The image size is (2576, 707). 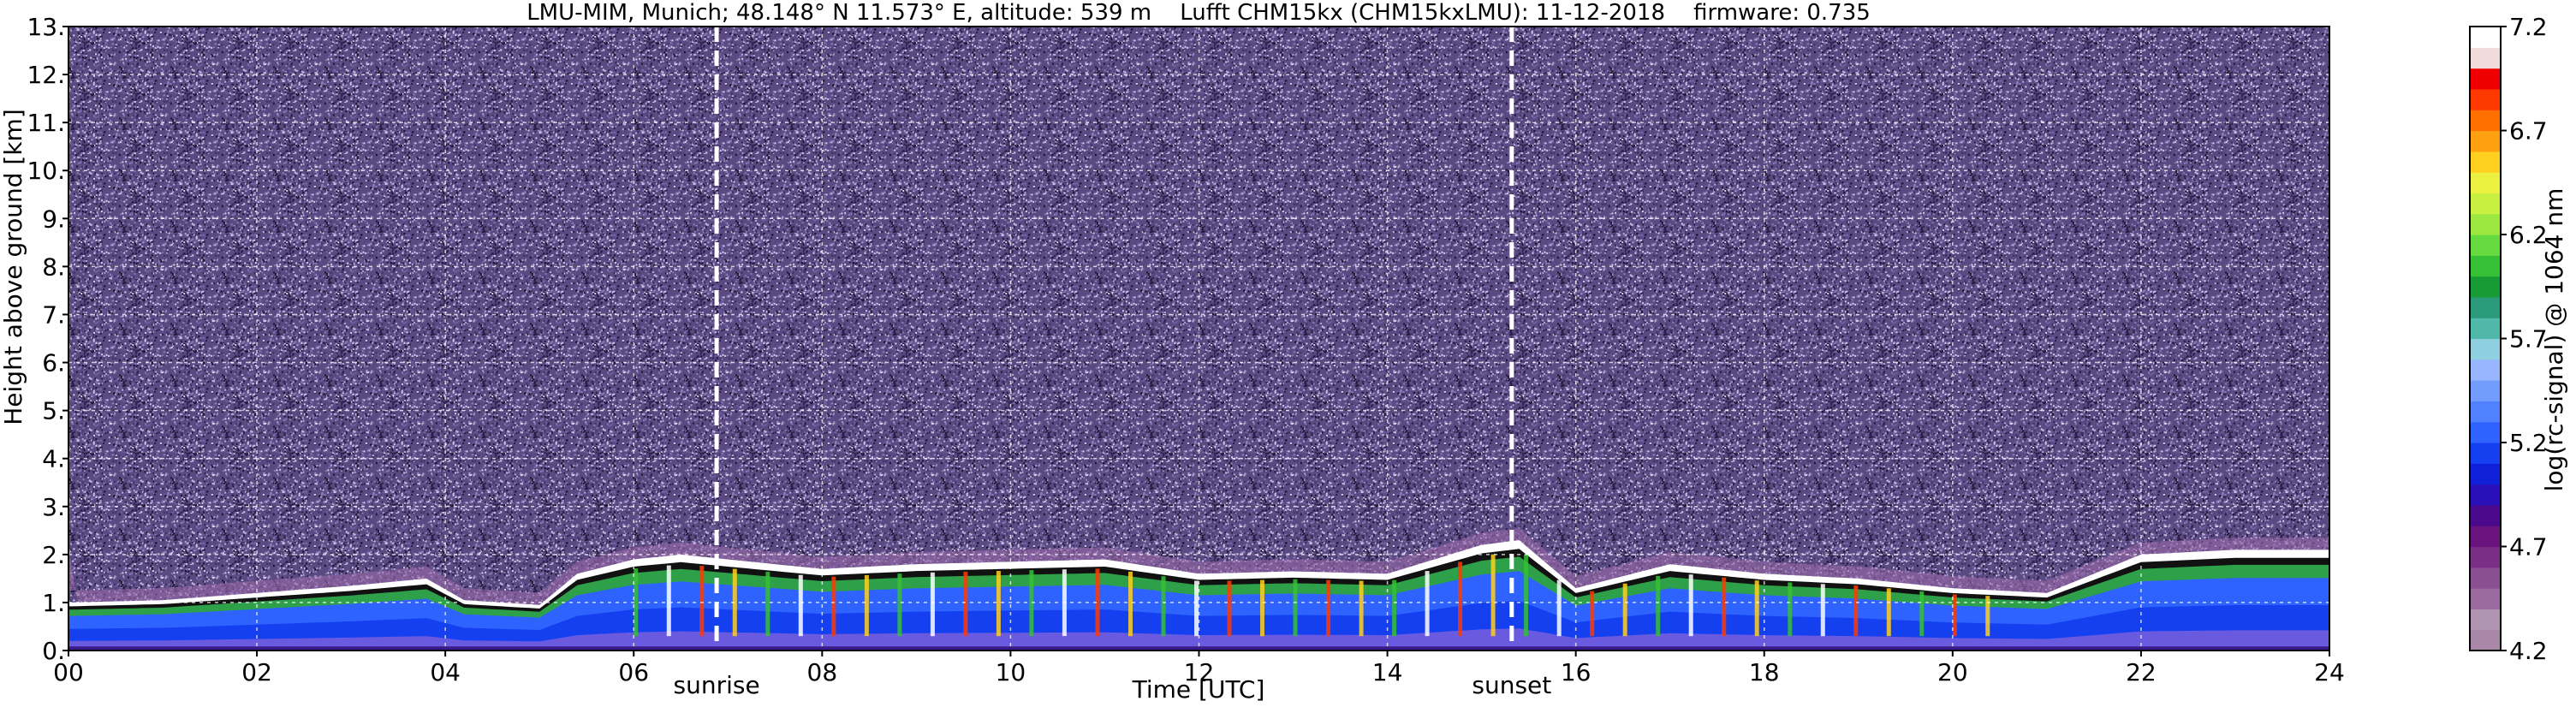 I want to click on x-tick-label: 14, so click(x=1388, y=672).